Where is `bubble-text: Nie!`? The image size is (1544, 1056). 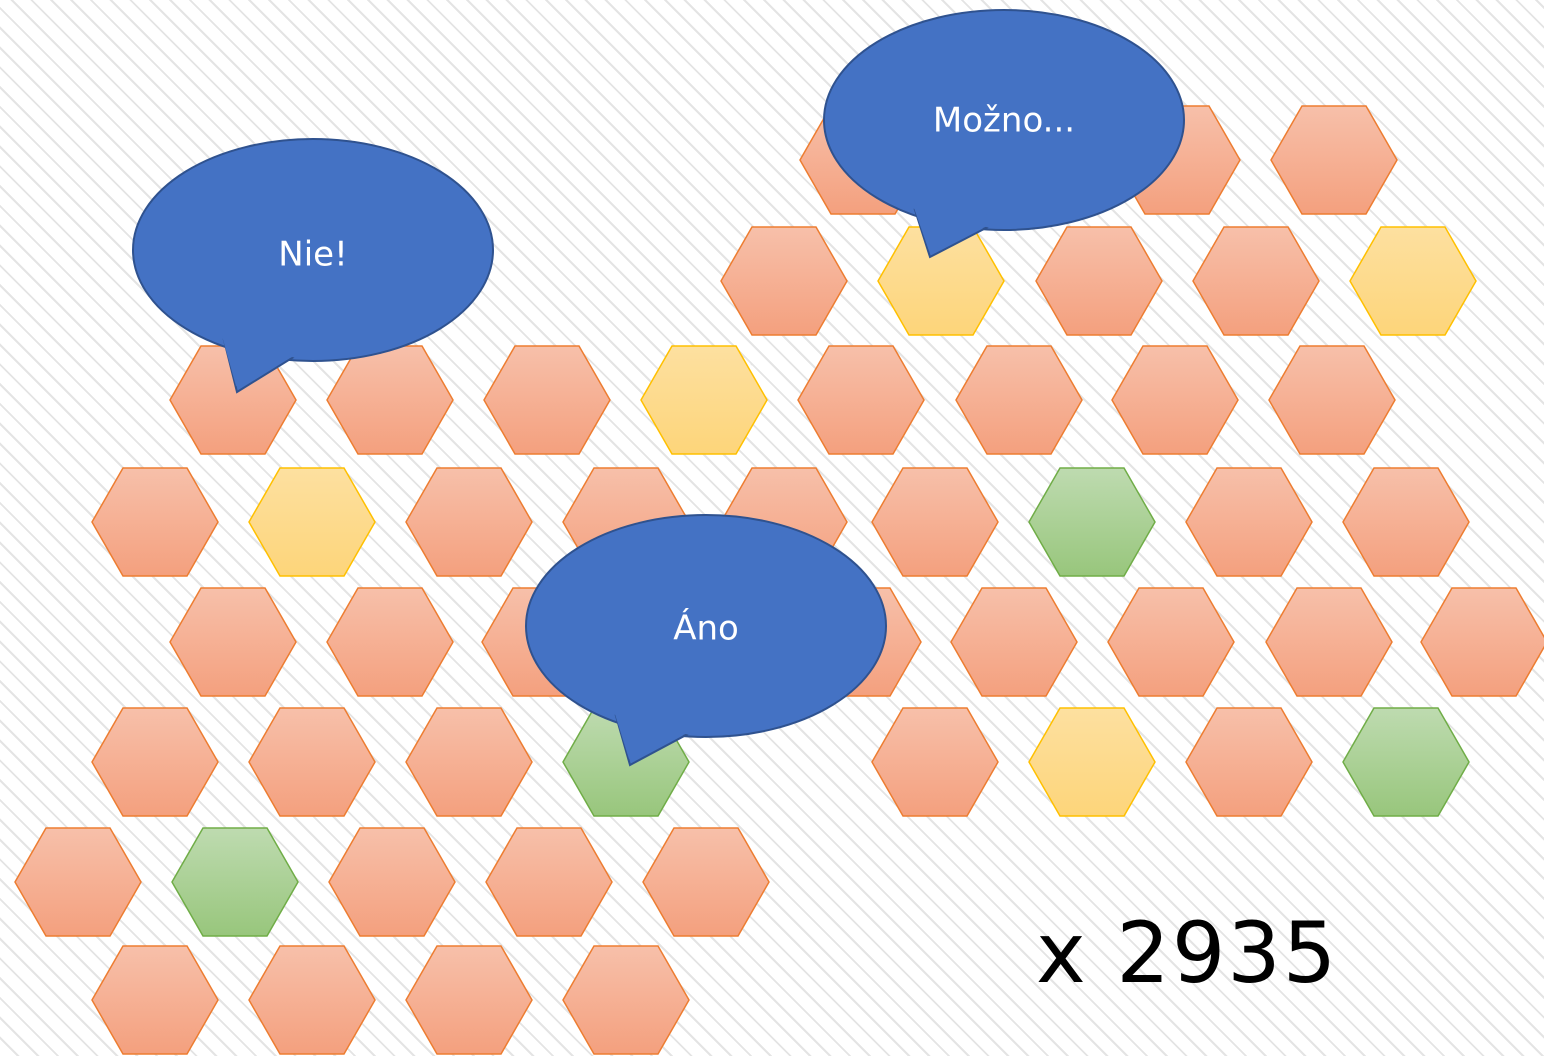
bubble-text: Nie! is located at coordinates (312, 255).